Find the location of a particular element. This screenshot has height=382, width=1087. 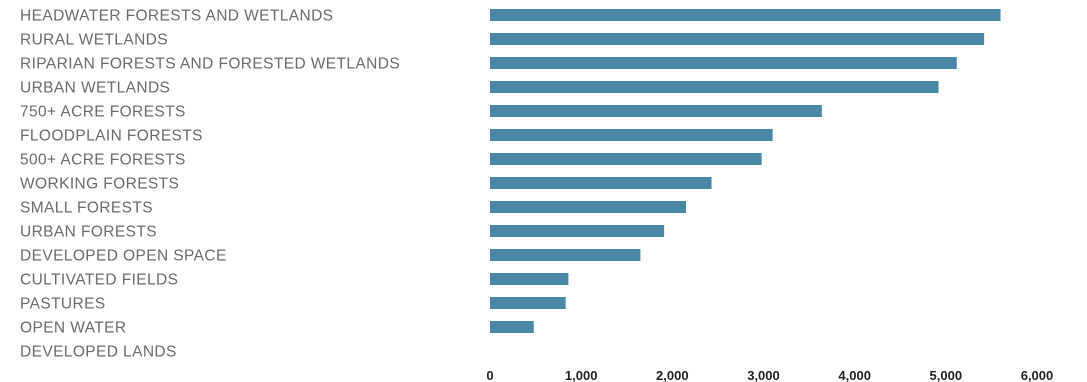

category-label: 750+ ACRE FORESTS is located at coordinates (103, 112).